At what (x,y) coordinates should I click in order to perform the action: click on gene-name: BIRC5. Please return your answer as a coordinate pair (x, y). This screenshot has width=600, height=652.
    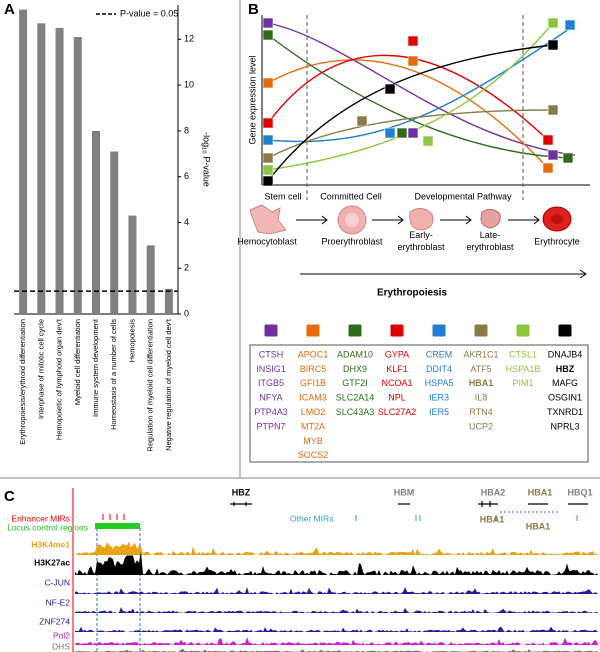
    Looking at the image, I should click on (313, 369).